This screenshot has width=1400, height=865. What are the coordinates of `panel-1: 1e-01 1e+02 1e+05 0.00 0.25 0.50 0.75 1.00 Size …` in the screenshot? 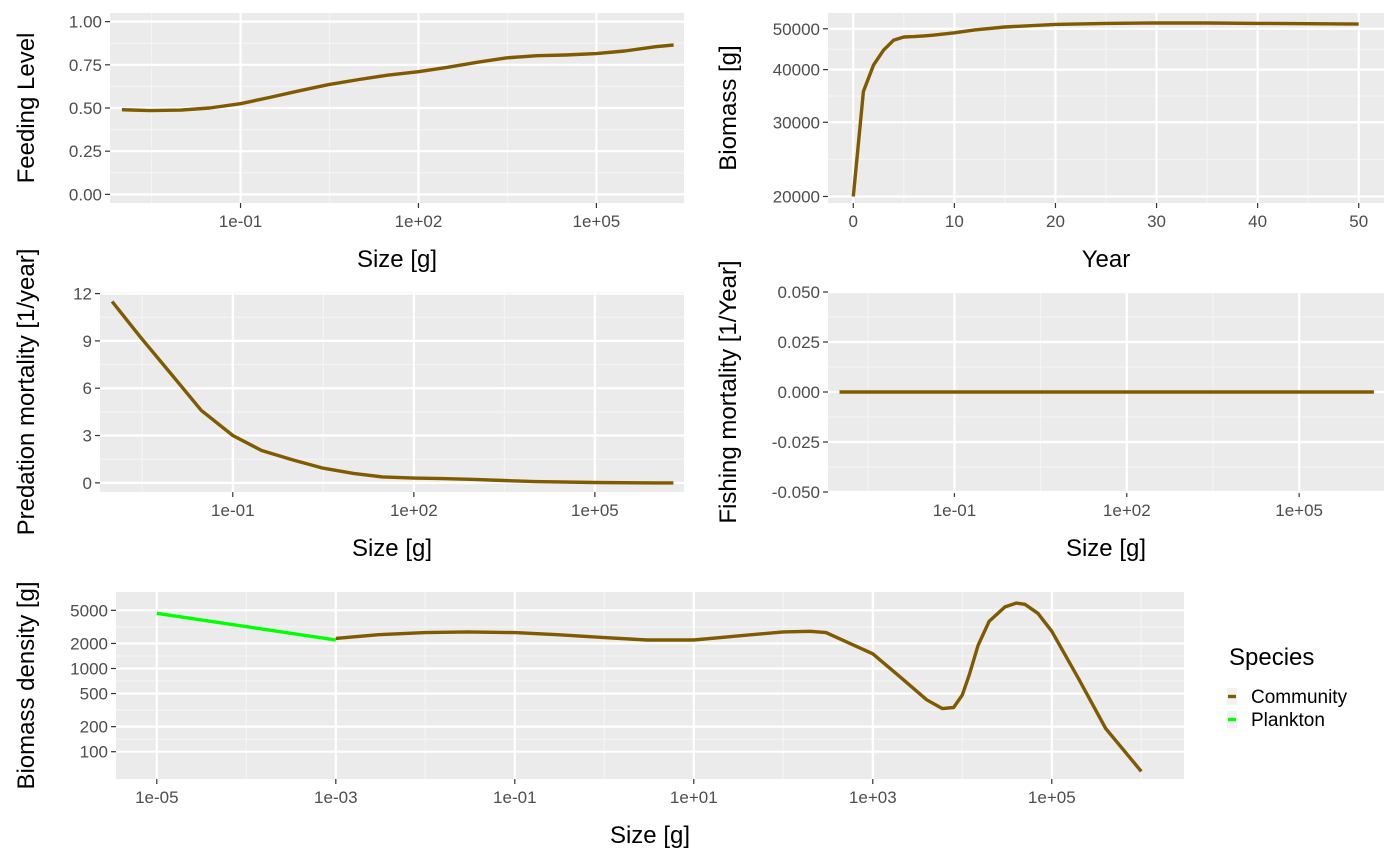 It's located at (348, 143).